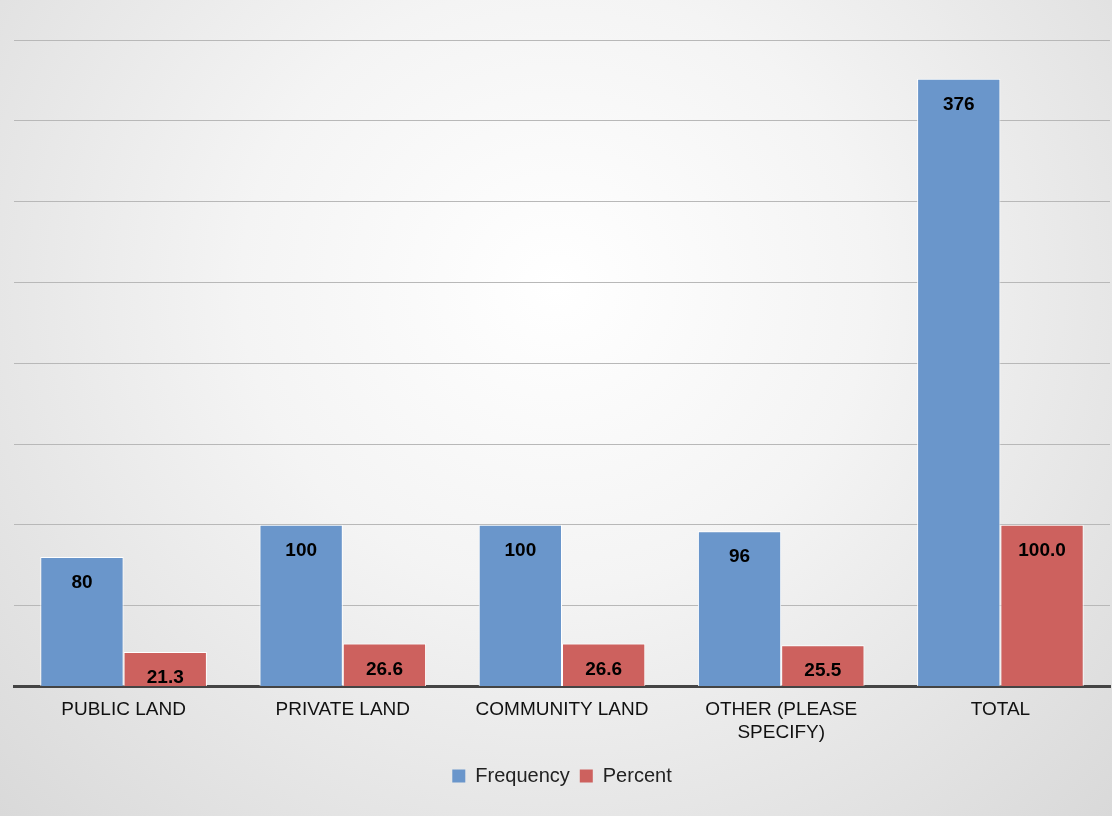  What do you see at coordinates (637, 774) in the screenshot?
I see `legend-label: Percent` at bounding box center [637, 774].